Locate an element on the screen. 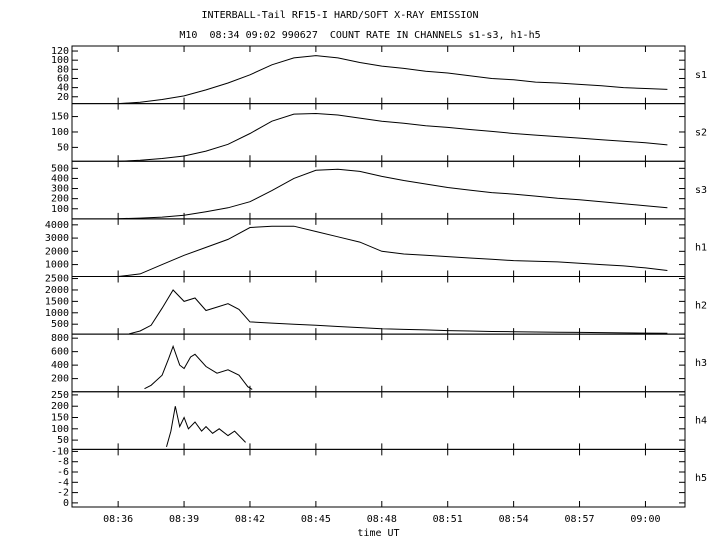  y-tick-label: -8 is located at coordinates (63, 462).